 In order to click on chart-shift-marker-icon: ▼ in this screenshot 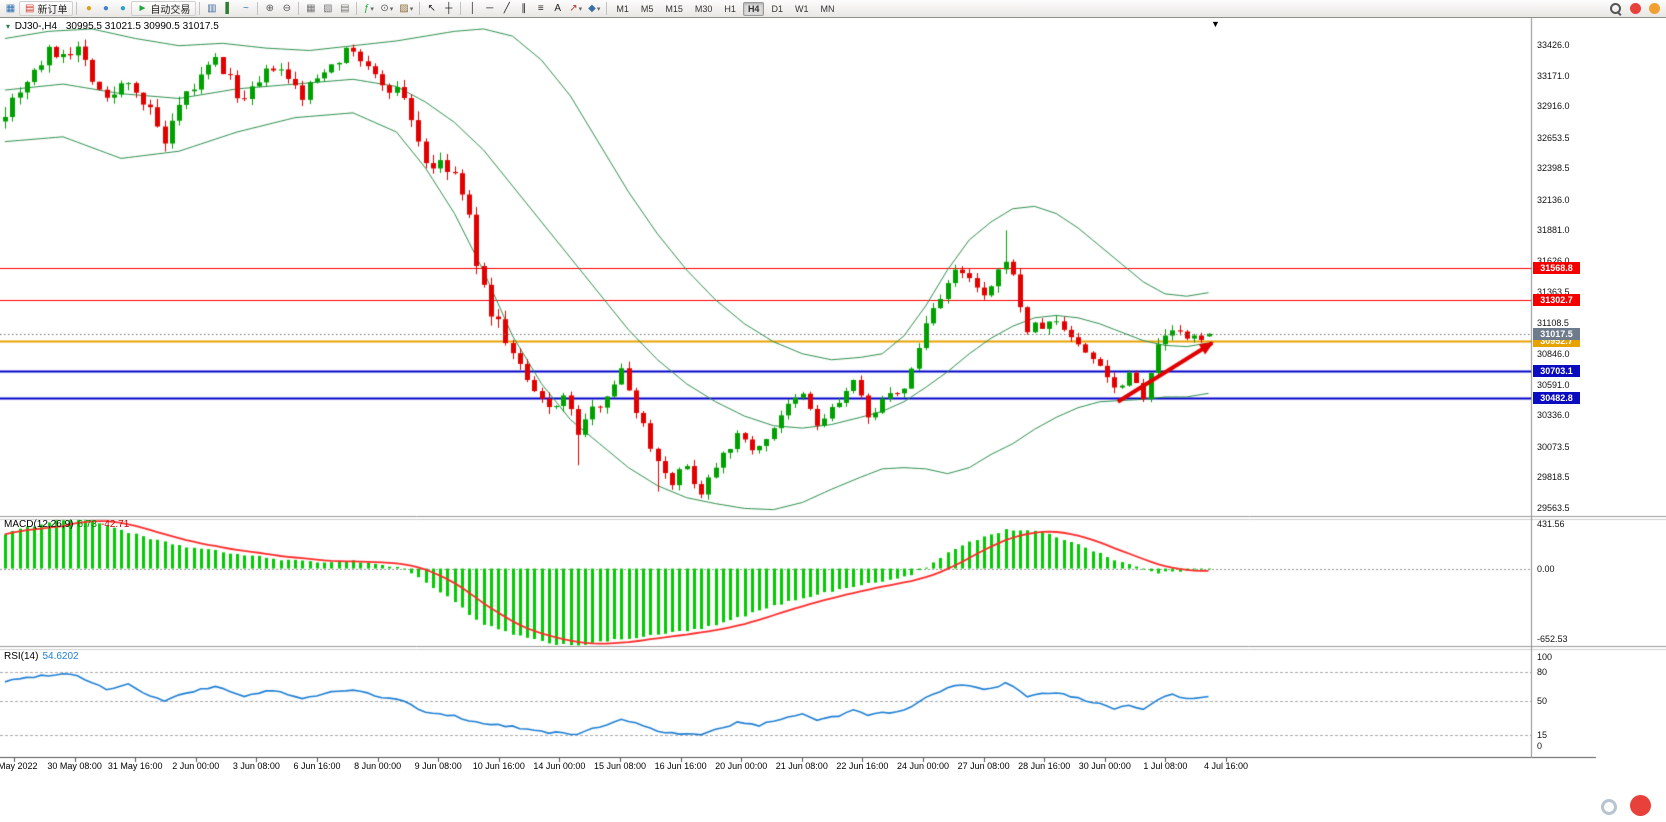, I will do `click(1215, 24)`.